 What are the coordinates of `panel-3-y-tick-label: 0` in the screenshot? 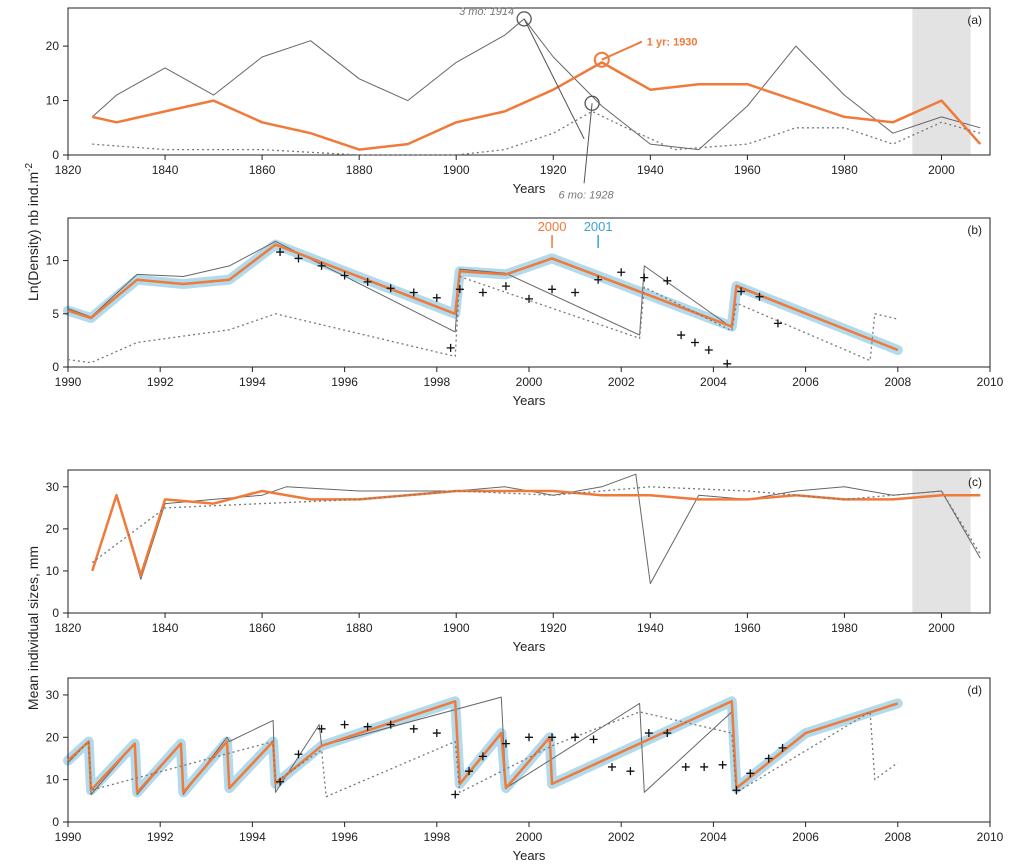 It's located at (55, 613).